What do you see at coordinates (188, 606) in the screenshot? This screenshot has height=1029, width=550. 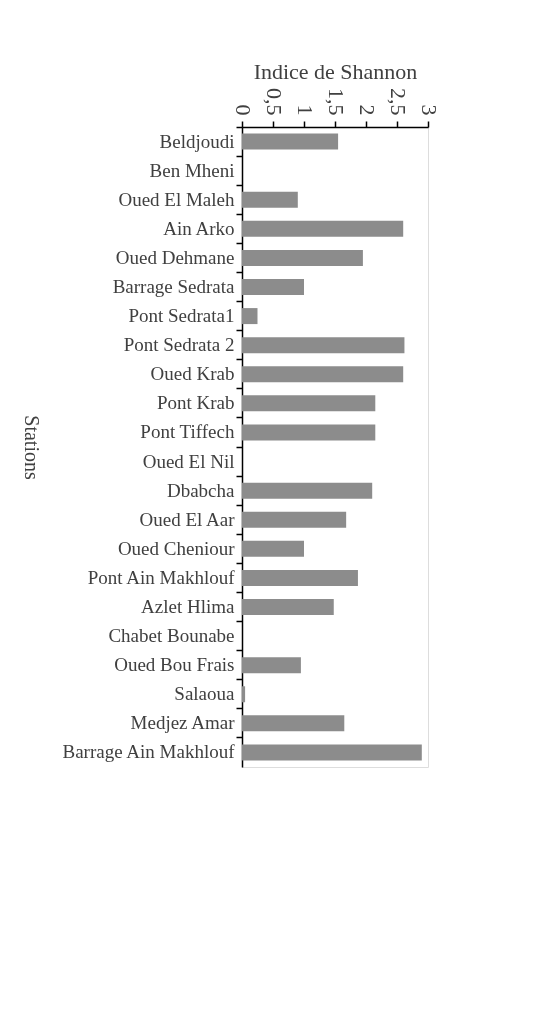 I see `y-tick-label: Azlet Hlima` at bounding box center [188, 606].